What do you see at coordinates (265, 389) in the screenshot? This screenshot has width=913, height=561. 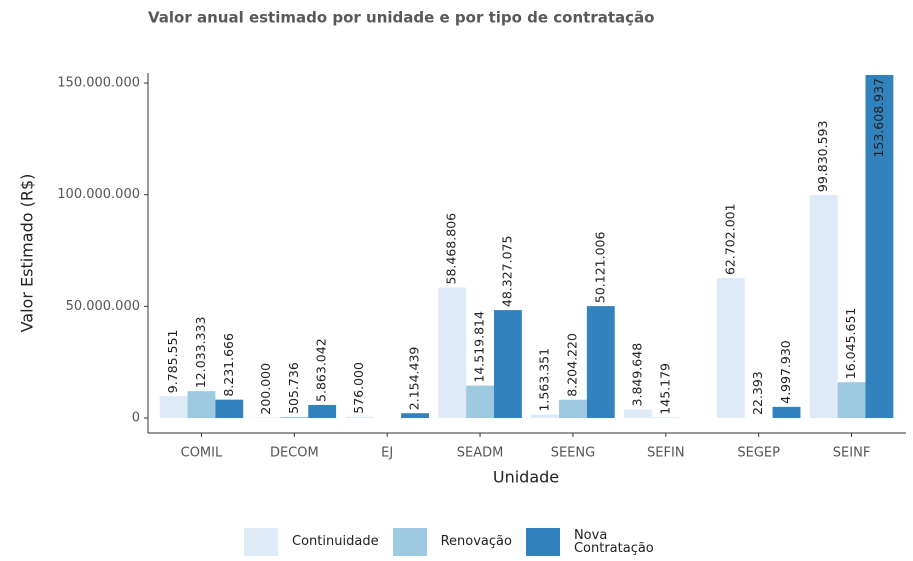 I see `value-label: 200.000` at bounding box center [265, 389].